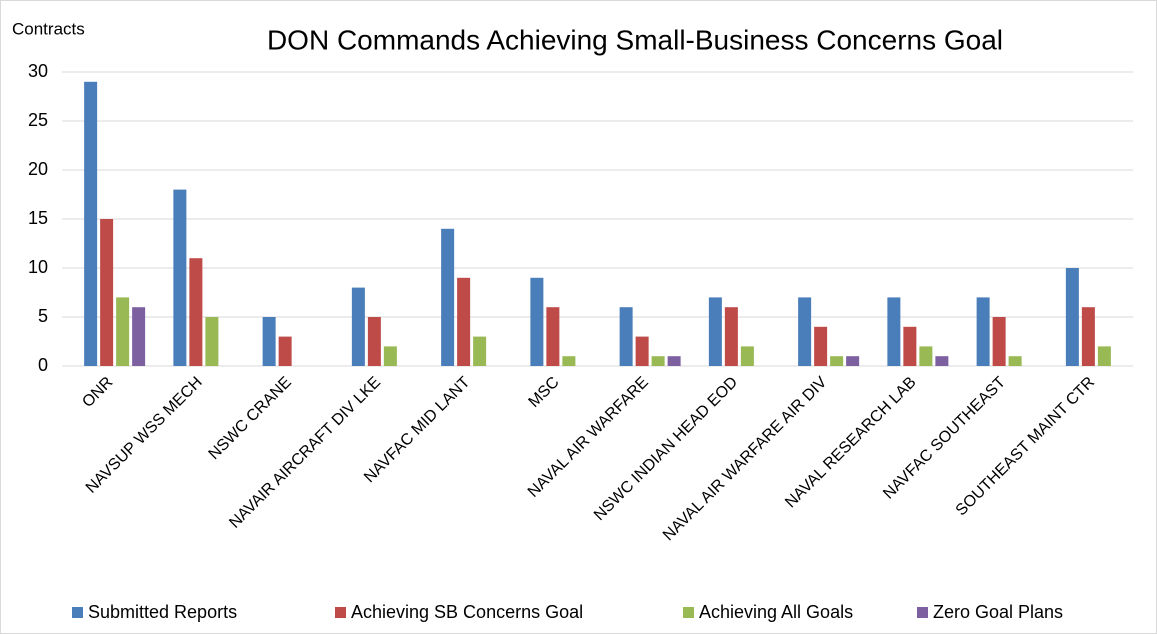 Image resolution: width=1157 pixels, height=634 pixels. What do you see at coordinates (776, 612) in the screenshot?
I see `legend-label: Achieving All Goals` at bounding box center [776, 612].